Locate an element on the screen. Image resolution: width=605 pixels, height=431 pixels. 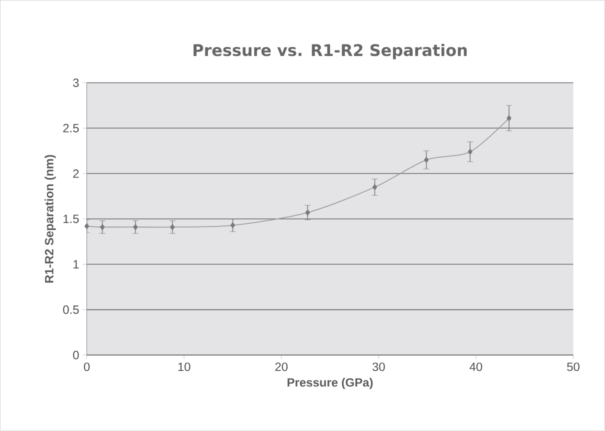
y-tick-label: 0.5 is located at coordinates (71, 310).